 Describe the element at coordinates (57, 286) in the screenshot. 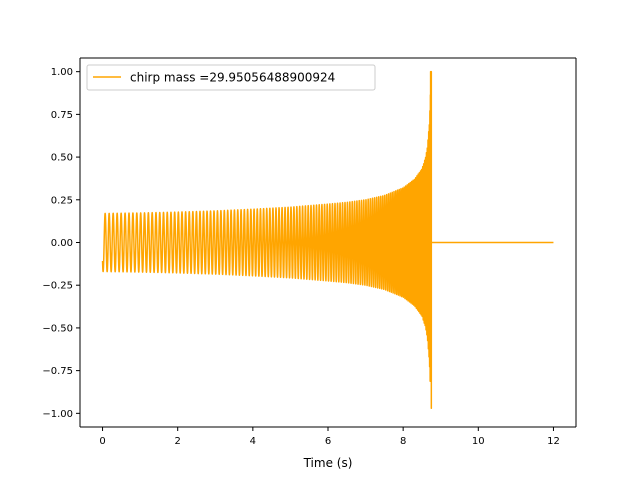

I see `y-tick-label: −0.25` at that location.